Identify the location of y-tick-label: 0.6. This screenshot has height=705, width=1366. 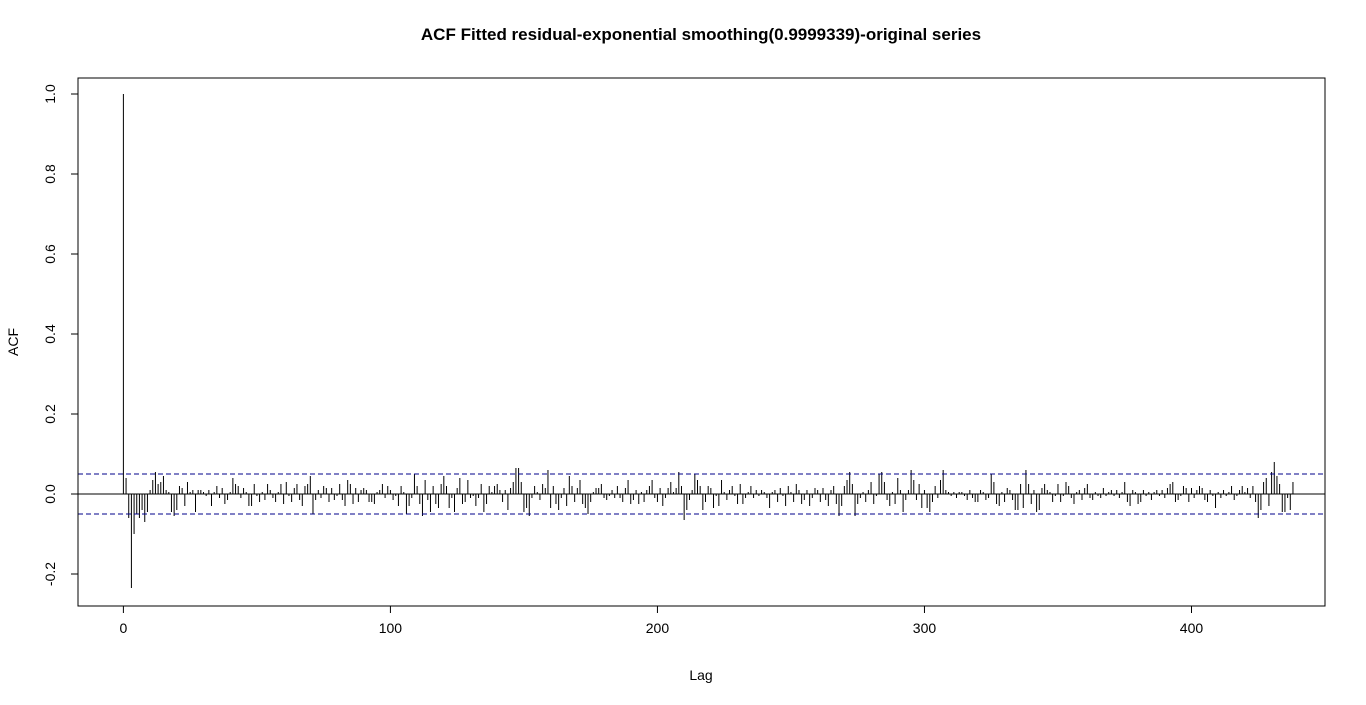
(50, 254).